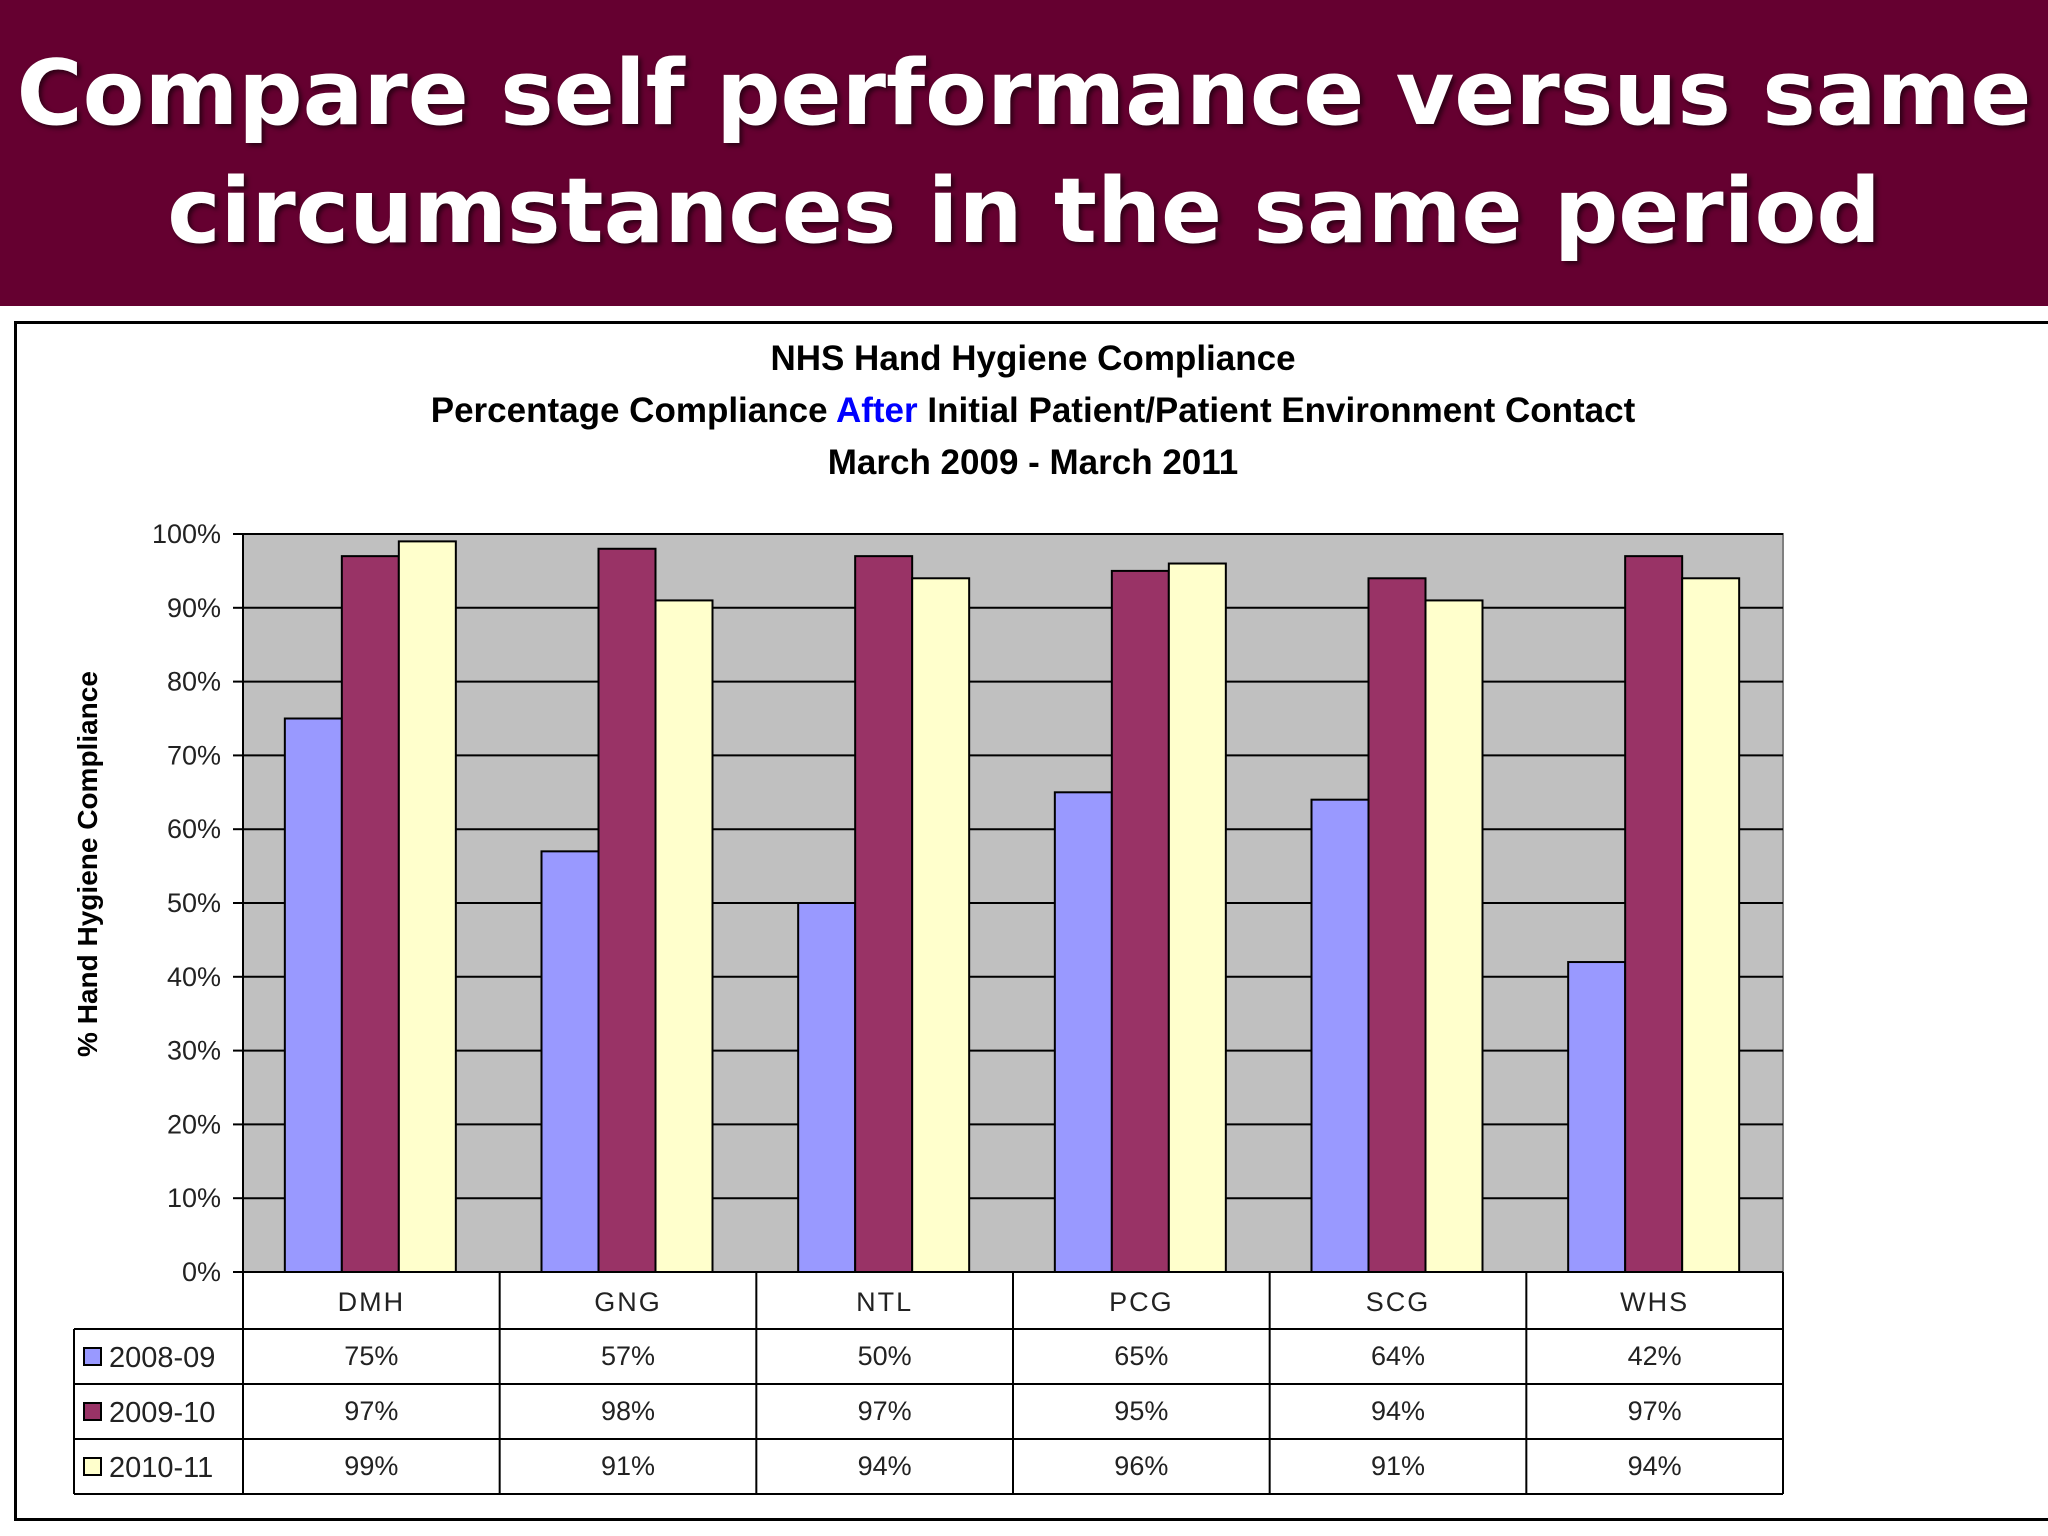 This screenshot has width=2048, height=1536. What do you see at coordinates (194, 977) in the screenshot?
I see `y-tick-label: 40%` at bounding box center [194, 977].